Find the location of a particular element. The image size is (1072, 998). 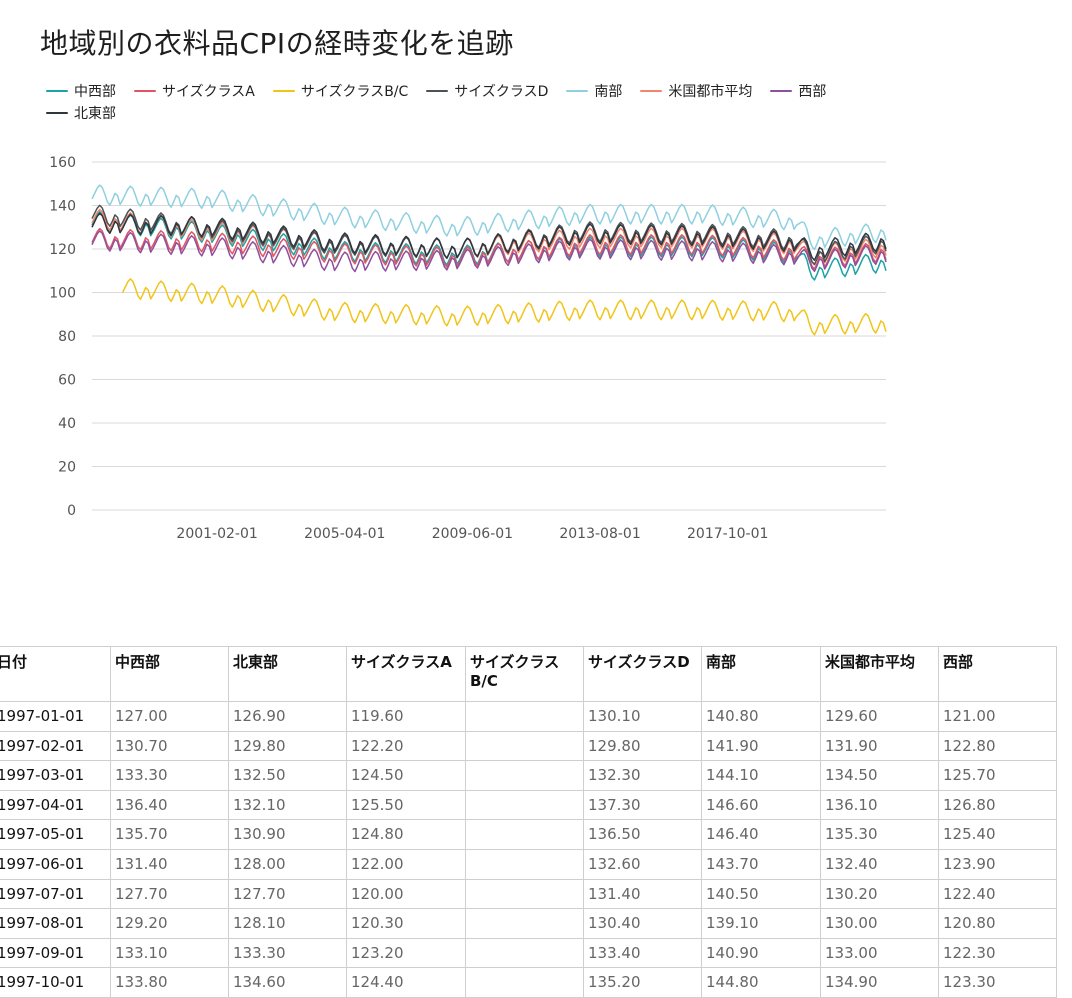

table-value-cell: 133.00 is located at coordinates (879, 953).